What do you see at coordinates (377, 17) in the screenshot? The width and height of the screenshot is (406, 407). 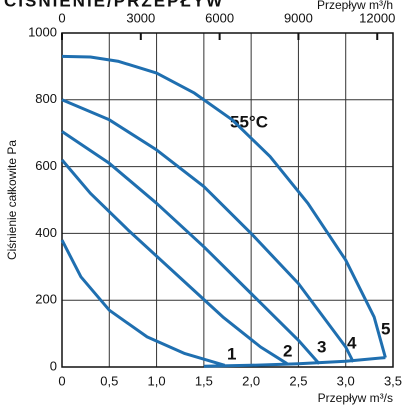 I see `x2-tick-label: 12000` at bounding box center [377, 17].